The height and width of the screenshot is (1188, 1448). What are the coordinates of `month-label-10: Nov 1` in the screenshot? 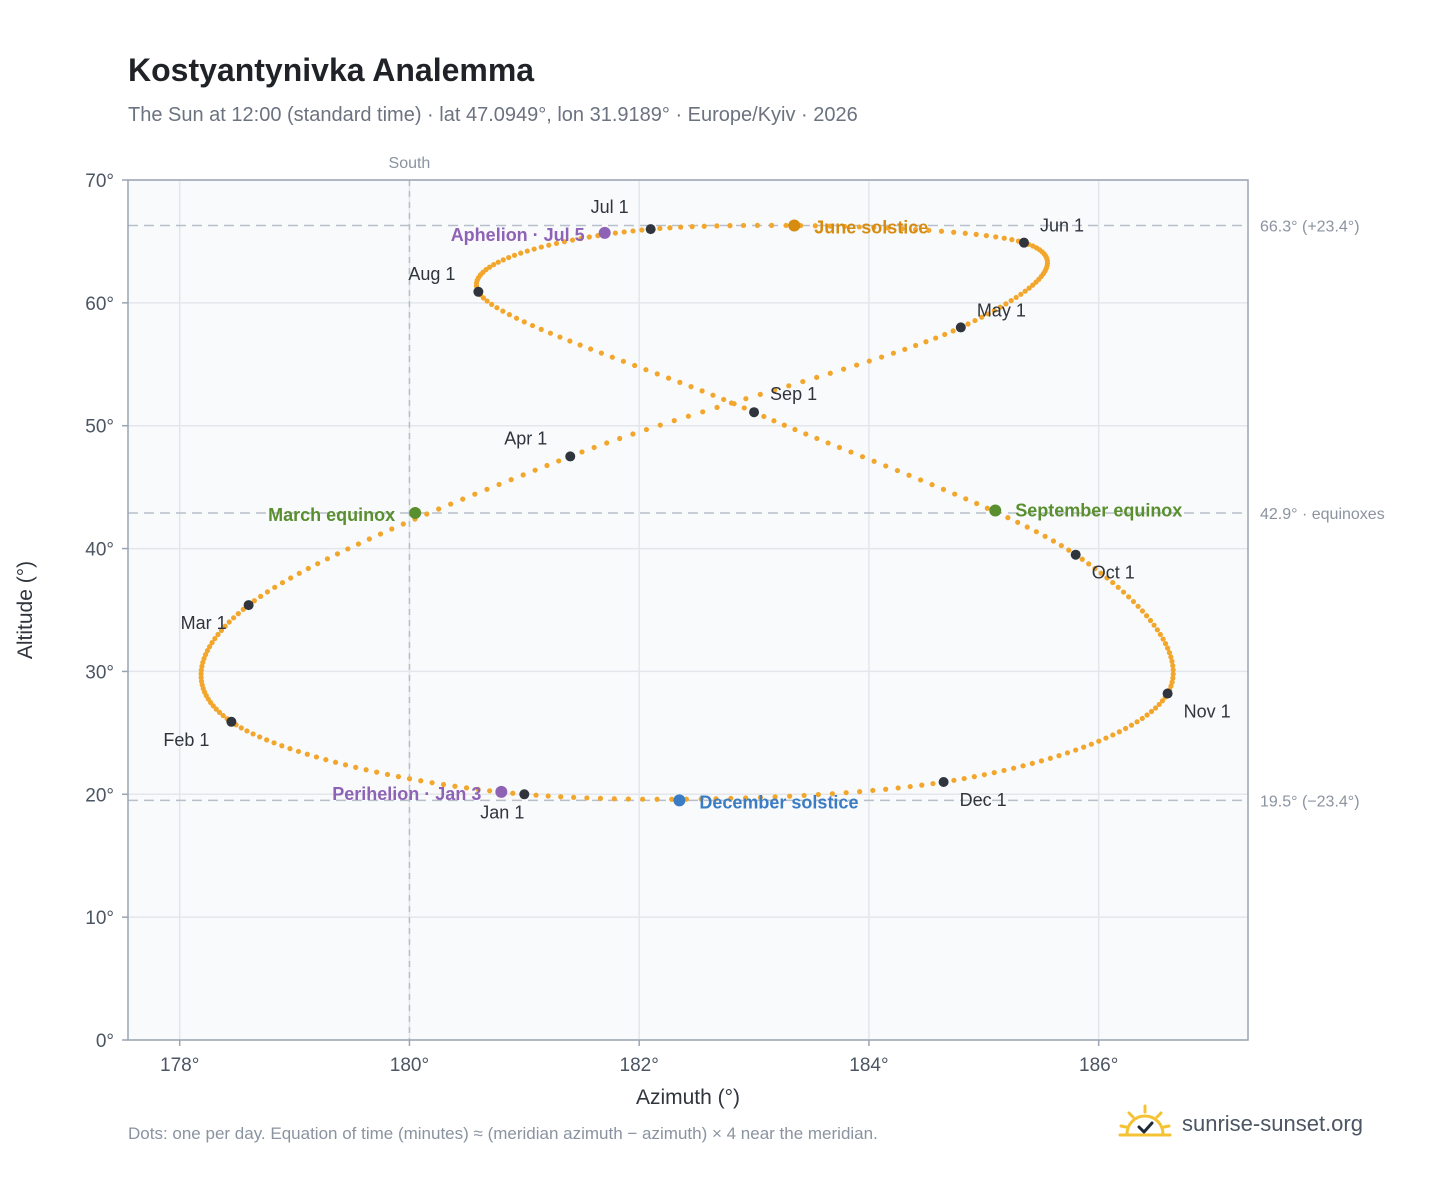 It's located at (1207, 712).